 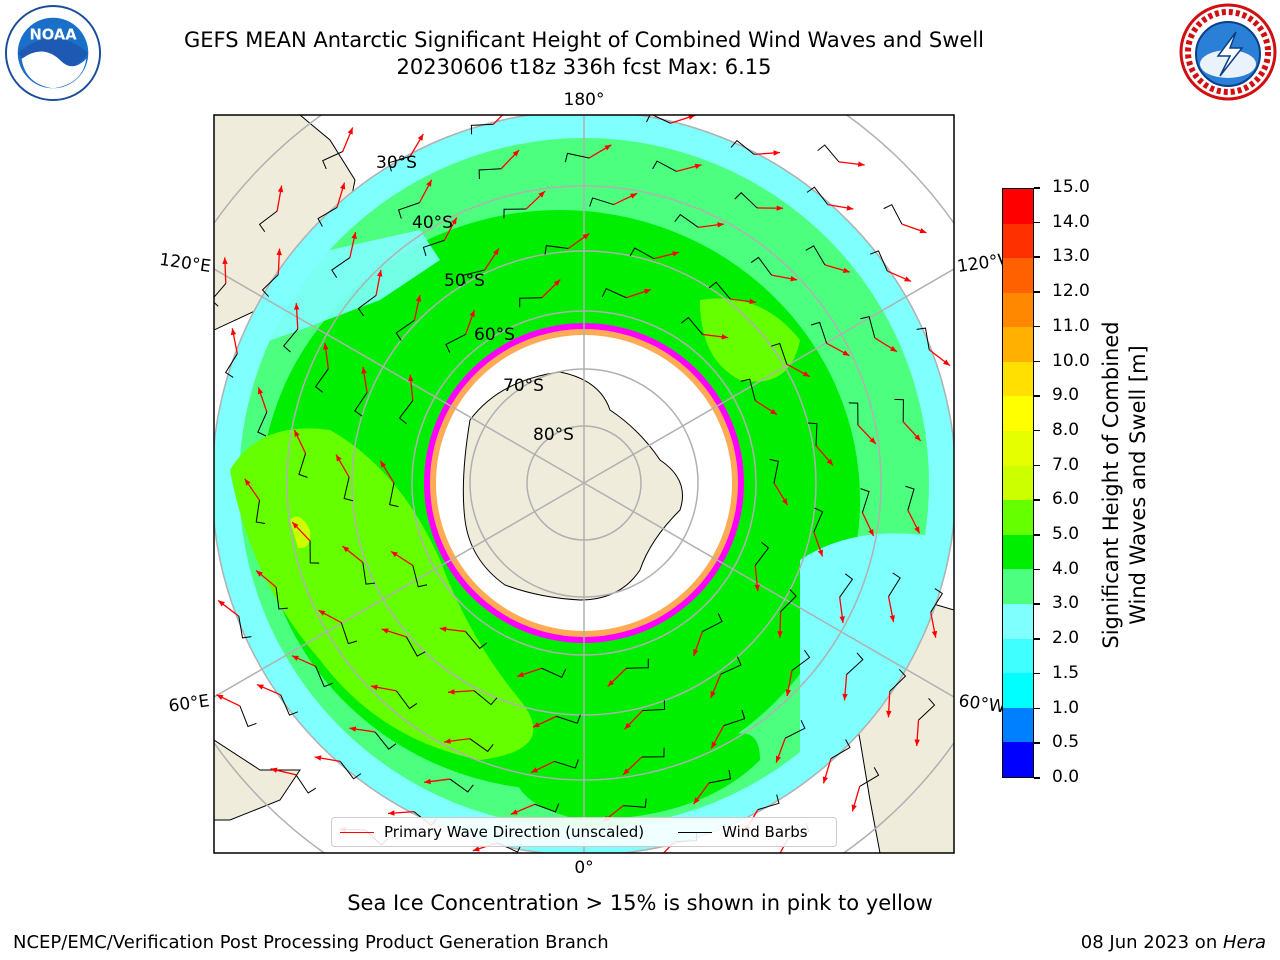 I want to click on colorbar-tick-label: 6.0, so click(x=1066, y=499).